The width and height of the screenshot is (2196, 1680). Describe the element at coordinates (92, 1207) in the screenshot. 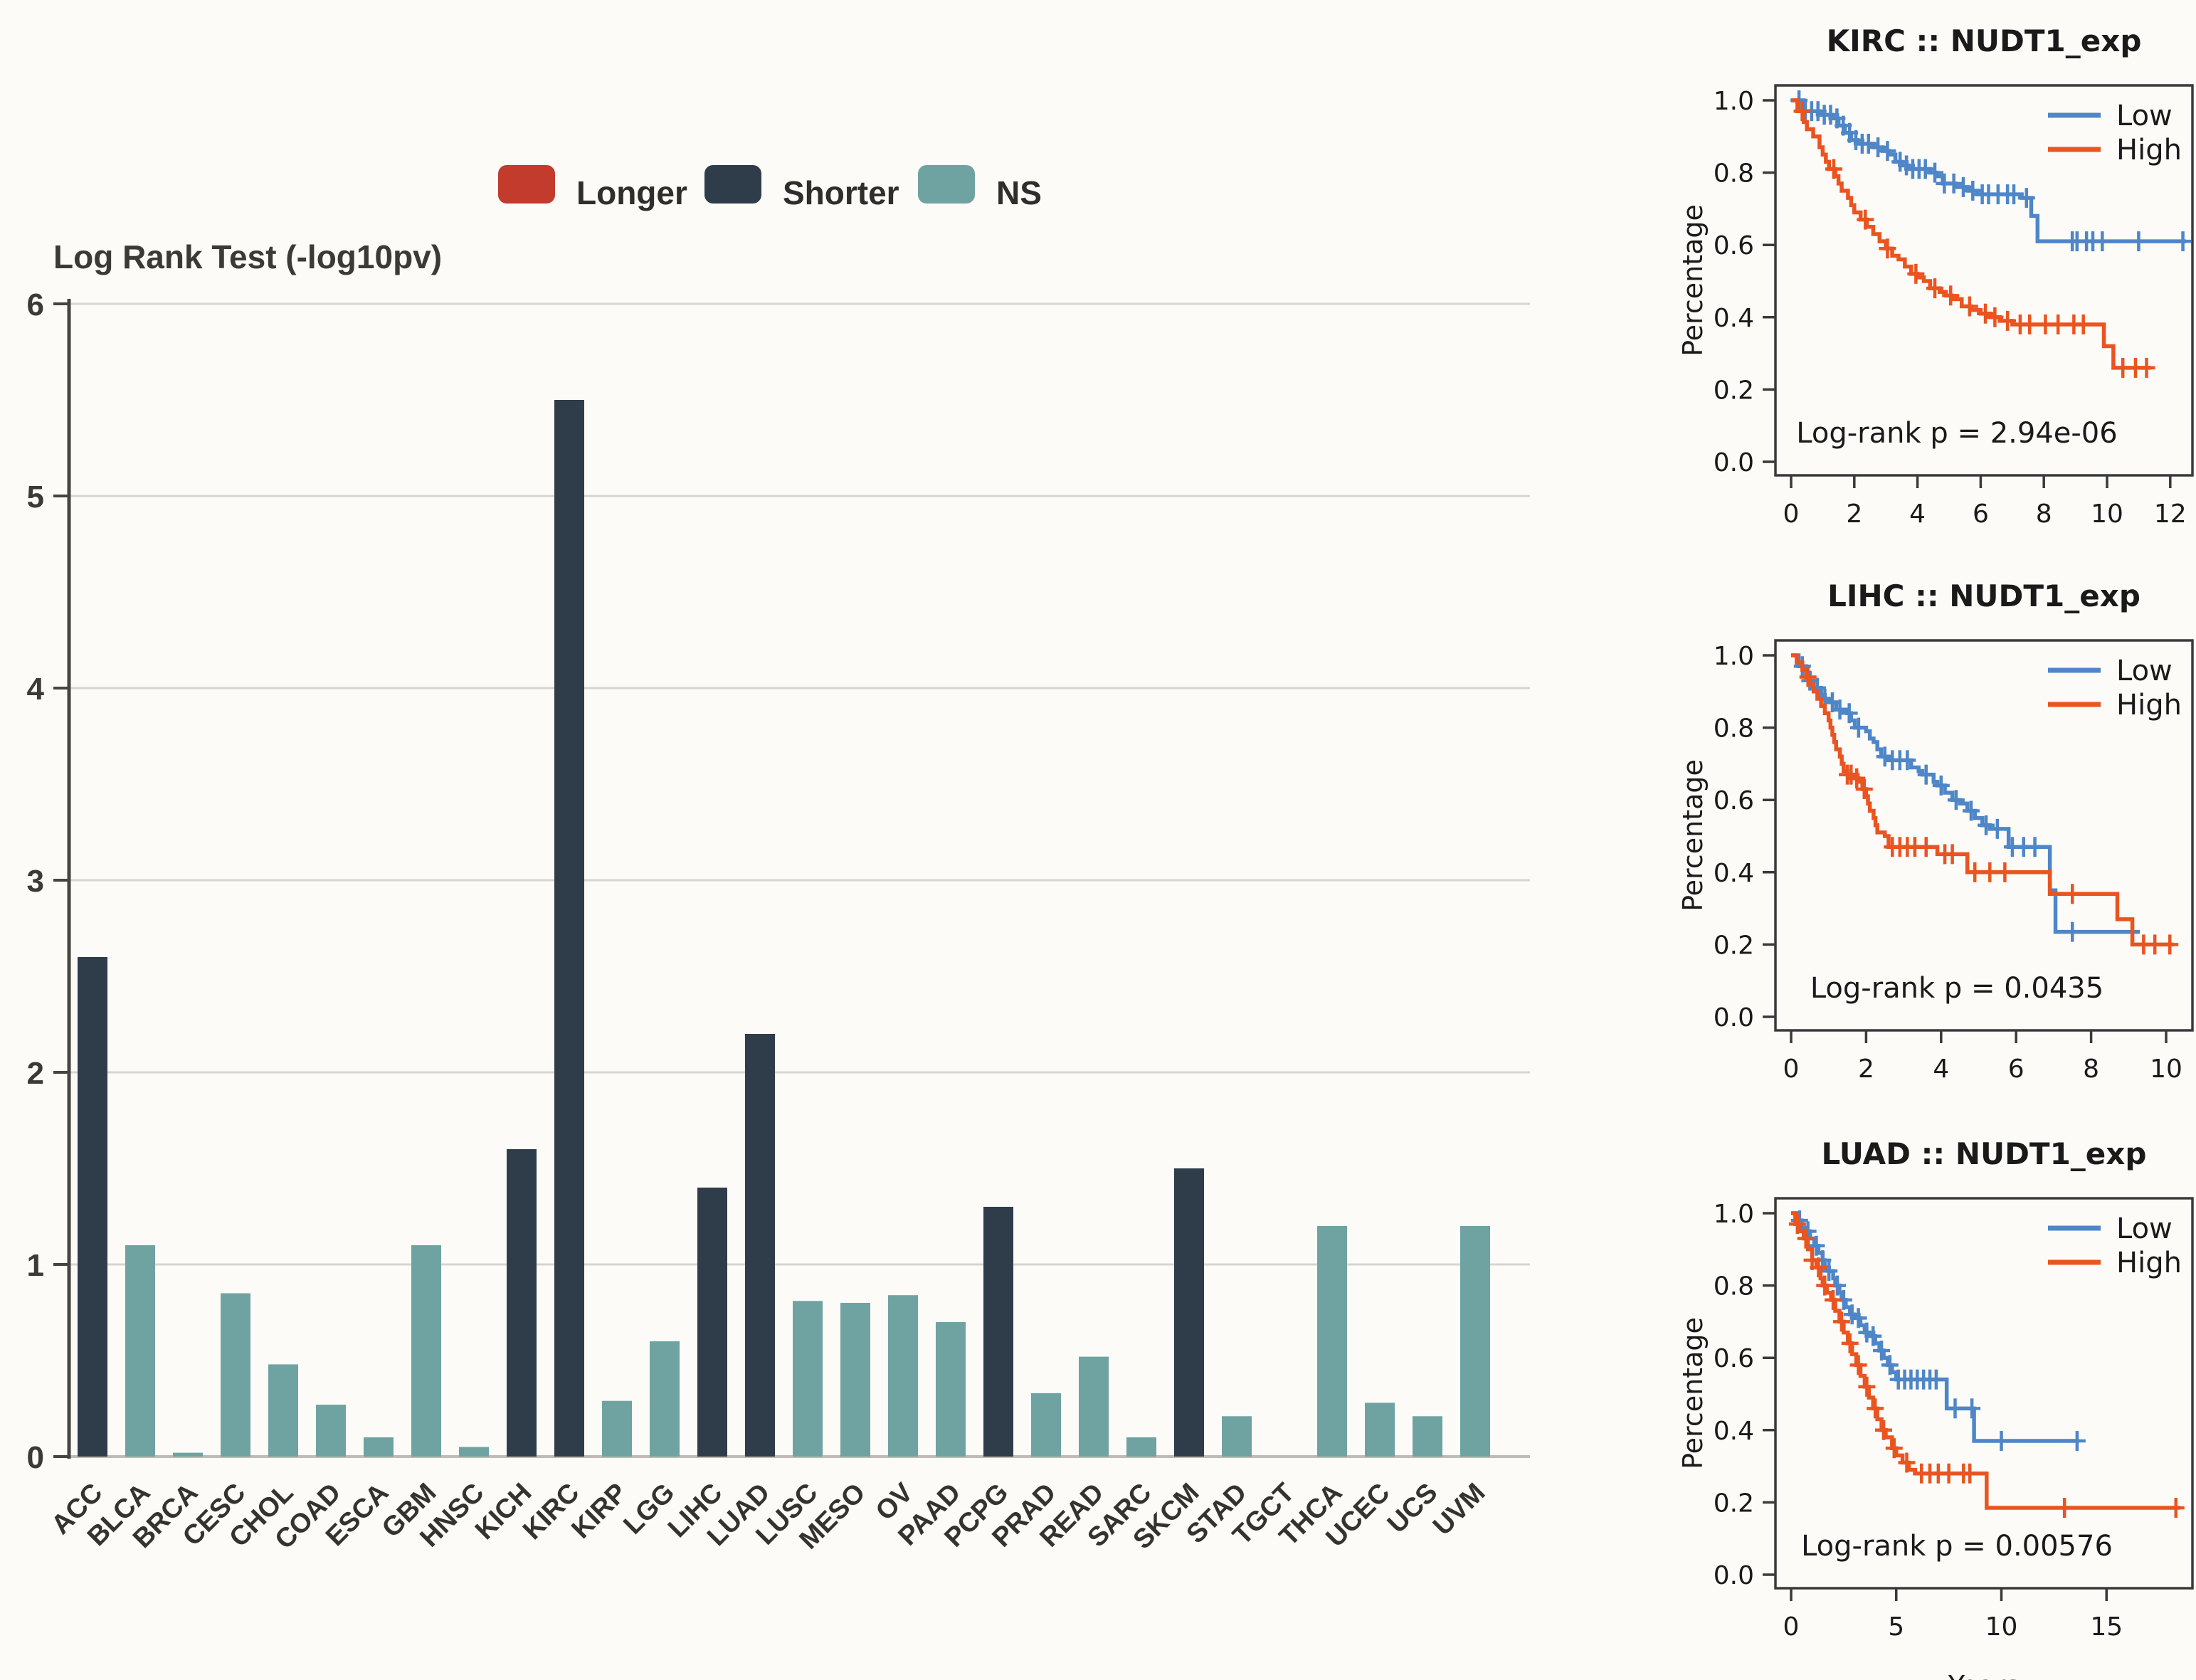

I see `bar-ACC` at that location.